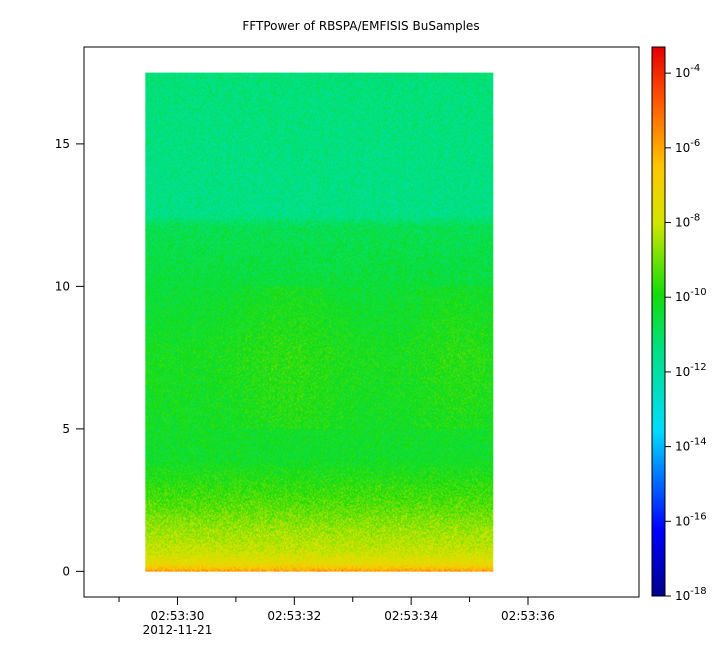 The width and height of the screenshot is (724, 656). What do you see at coordinates (360, 26) in the screenshot?
I see `chart-title: FFTPower of RBSPA/EMFISIS BuSamples` at bounding box center [360, 26].